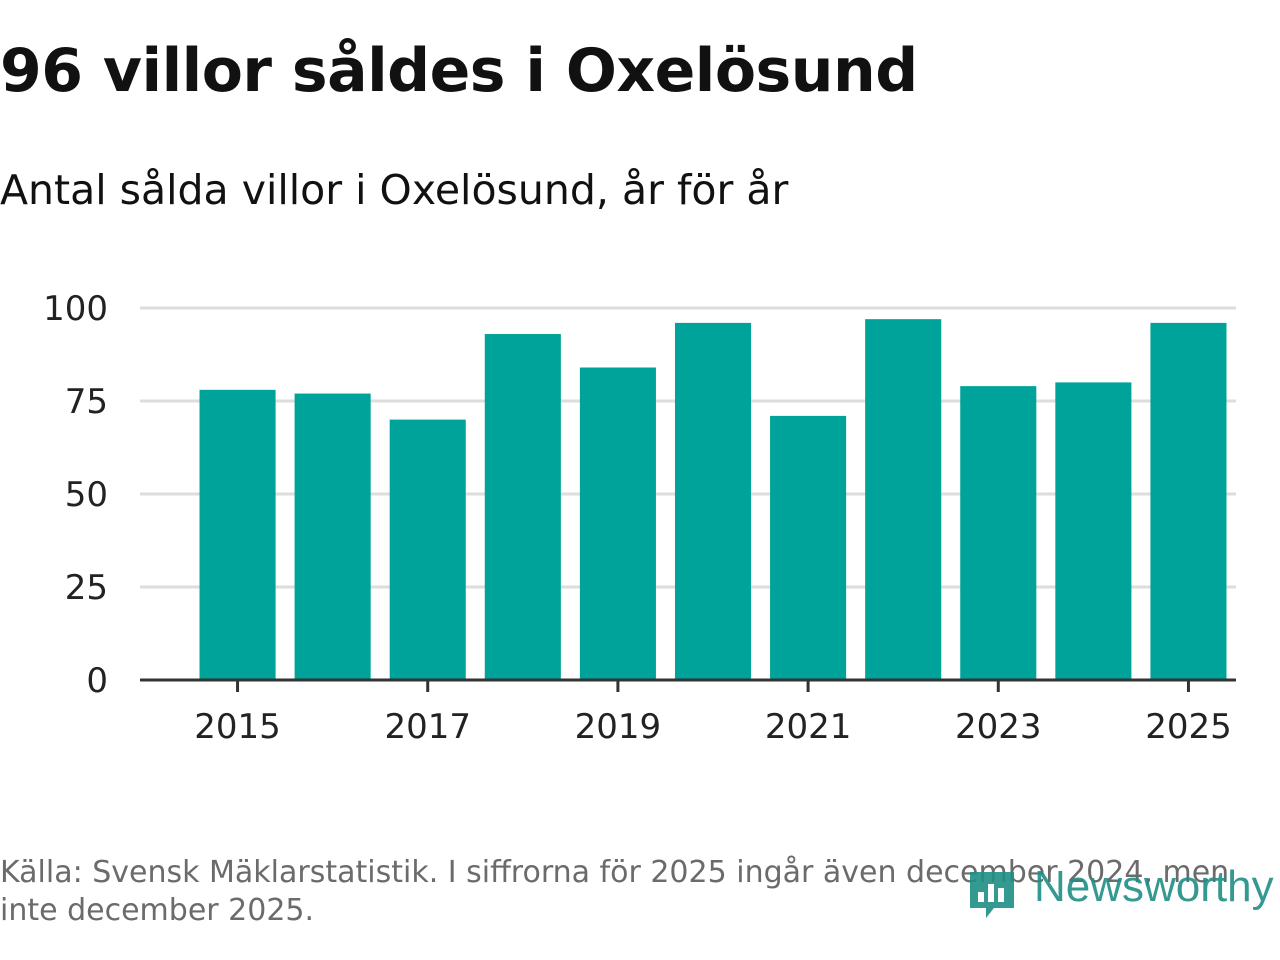 This screenshot has width=1280, height=960. What do you see at coordinates (332, 536) in the screenshot?
I see `bar-2016` at bounding box center [332, 536].